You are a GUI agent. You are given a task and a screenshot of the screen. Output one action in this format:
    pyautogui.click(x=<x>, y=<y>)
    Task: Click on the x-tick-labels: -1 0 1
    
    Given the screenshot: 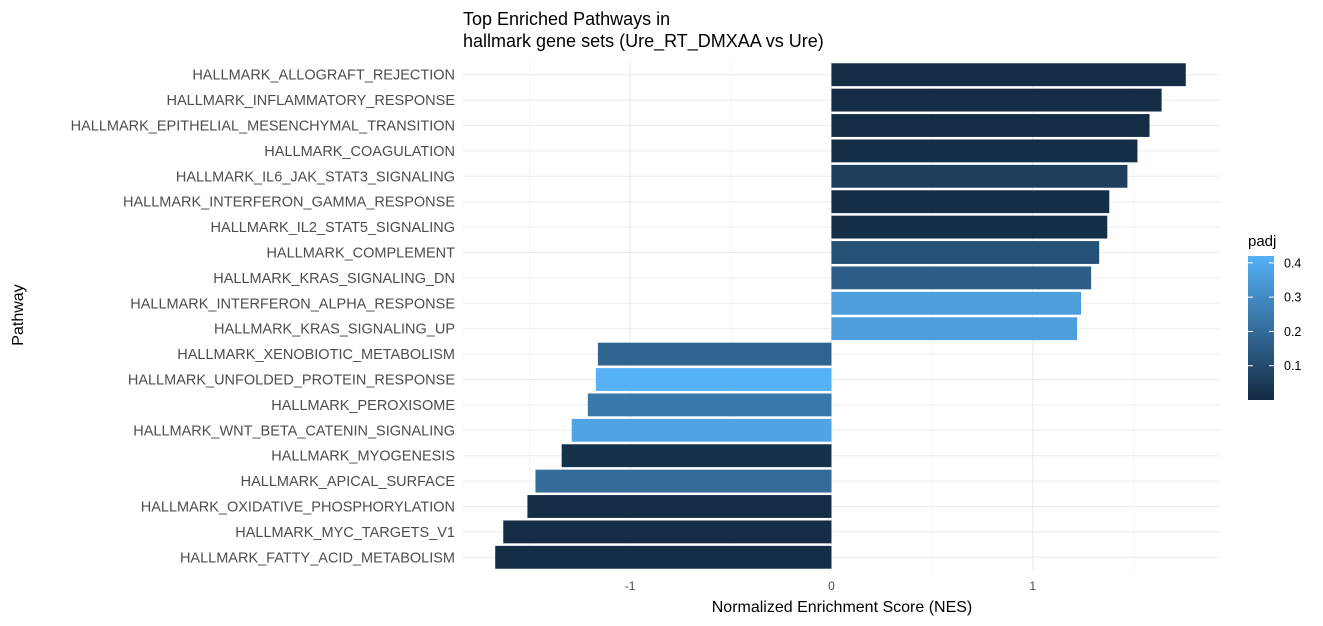 What is the action you would take?
    pyautogui.click(x=831, y=586)
    